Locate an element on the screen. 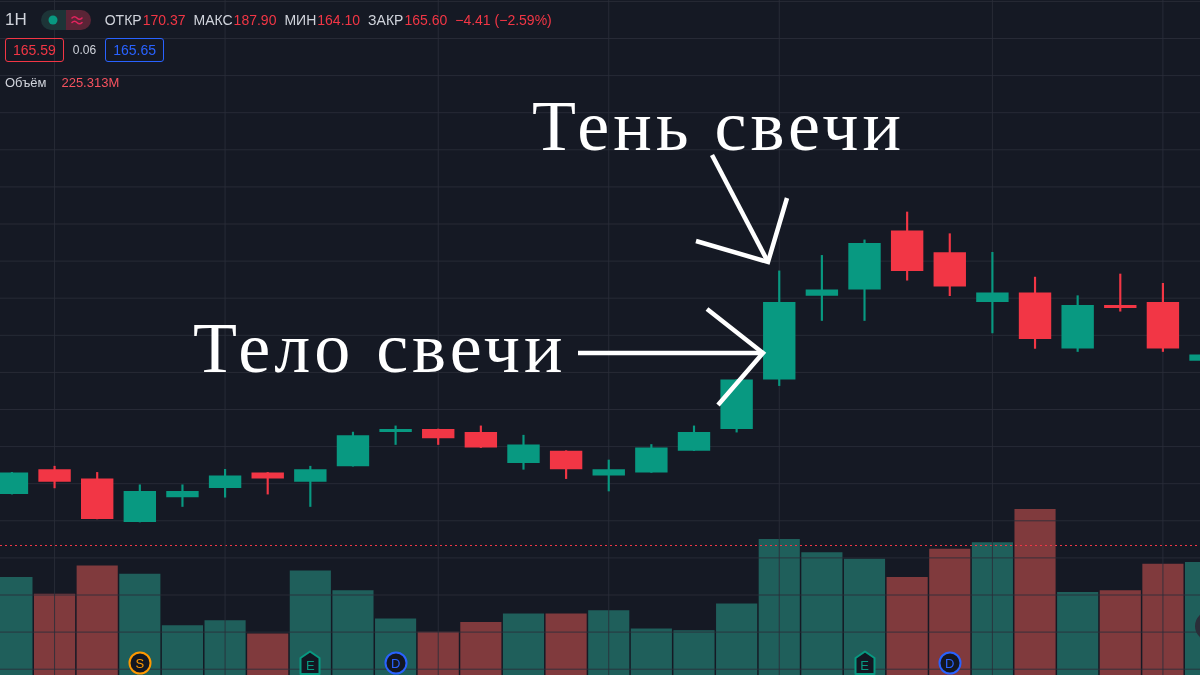 Image resolution: width=1200 pixels, height=675 pixels. text: 165.60 is located at coordinates (426, 20).